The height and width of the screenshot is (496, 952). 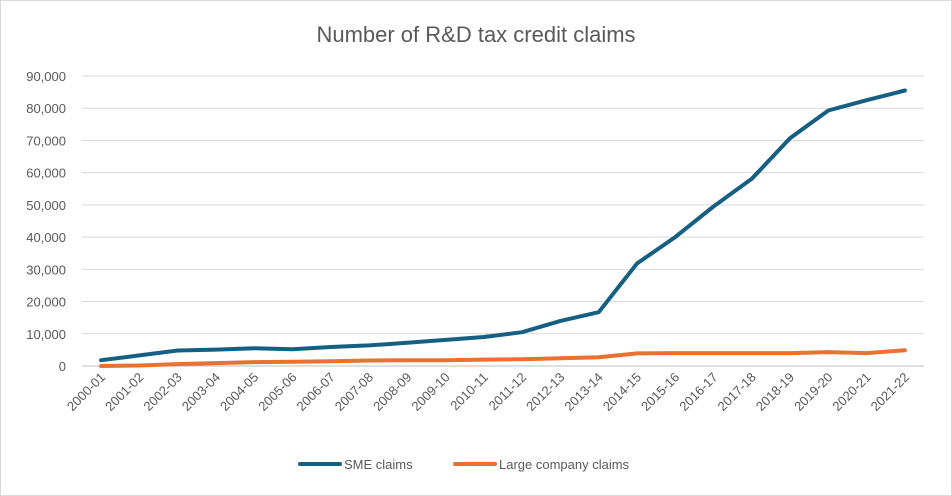 What do you see at coordinates (86, 392) in the screenshot?
I see `x-tick-label: 2000-01` at bounding box center [86, 392].